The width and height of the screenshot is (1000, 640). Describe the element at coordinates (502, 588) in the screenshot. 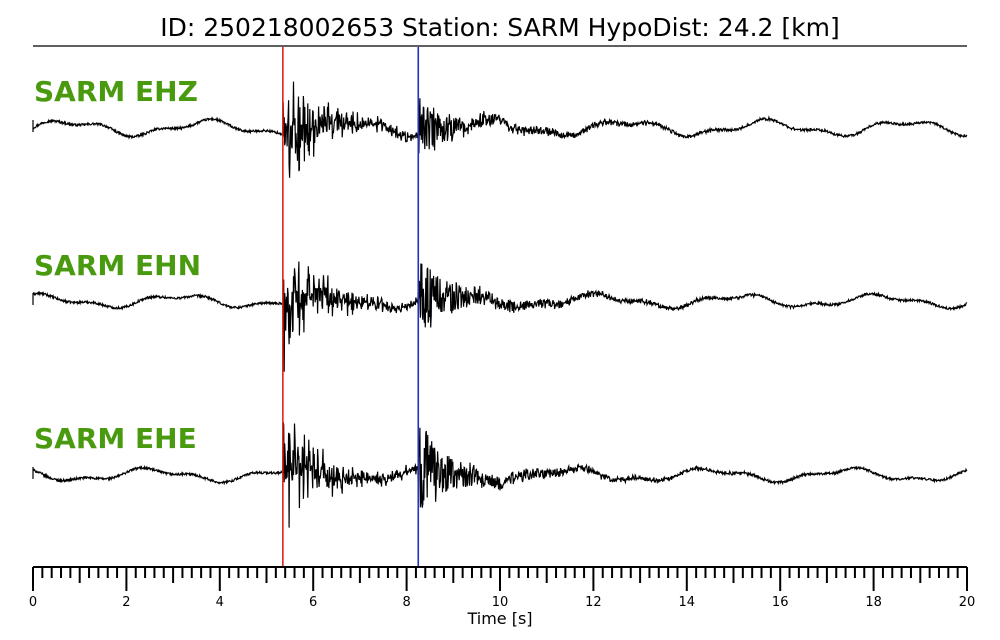

I see `x-axis: 0 2 4 6 8 10 12 14 16 18 20` at that location.